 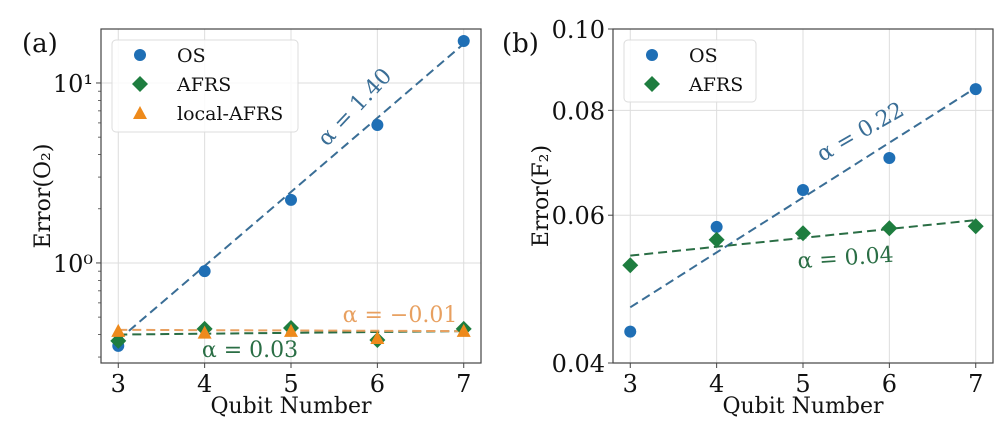 What do you see at coordinates (250, 350) in the screenshot?
I see `fit-label-afrs: α = 0.03` at bounding box center [250, 350].